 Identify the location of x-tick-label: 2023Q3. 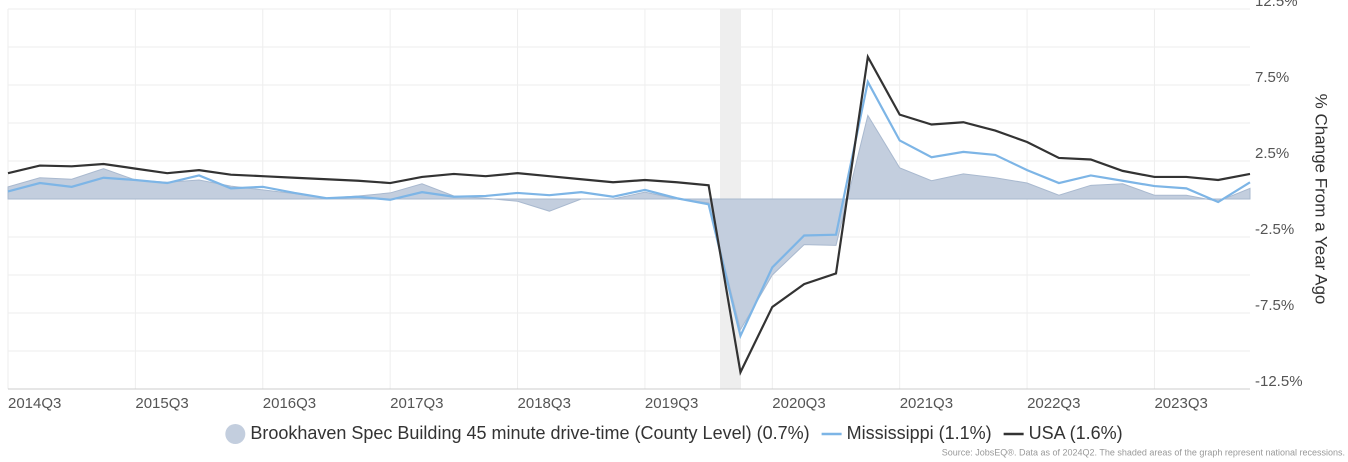
(1180, 403).